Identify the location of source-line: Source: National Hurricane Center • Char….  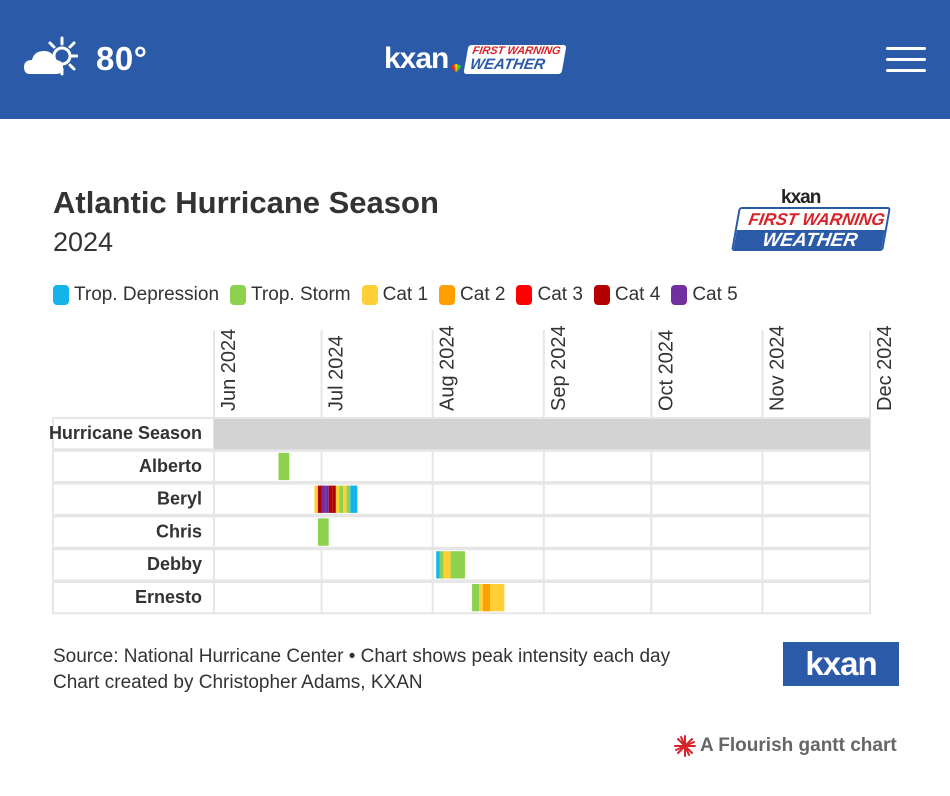
(362, 656).